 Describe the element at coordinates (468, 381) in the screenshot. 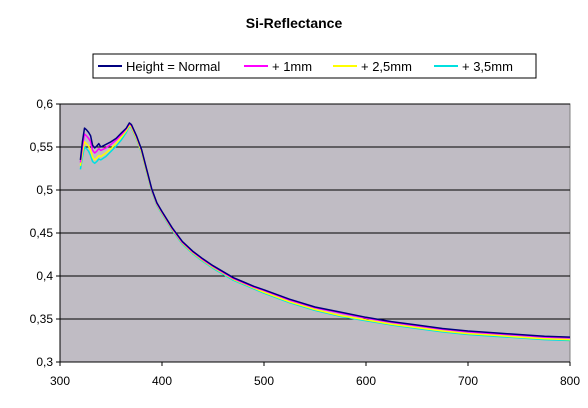

I see `x-tick-label: 700` at that location.